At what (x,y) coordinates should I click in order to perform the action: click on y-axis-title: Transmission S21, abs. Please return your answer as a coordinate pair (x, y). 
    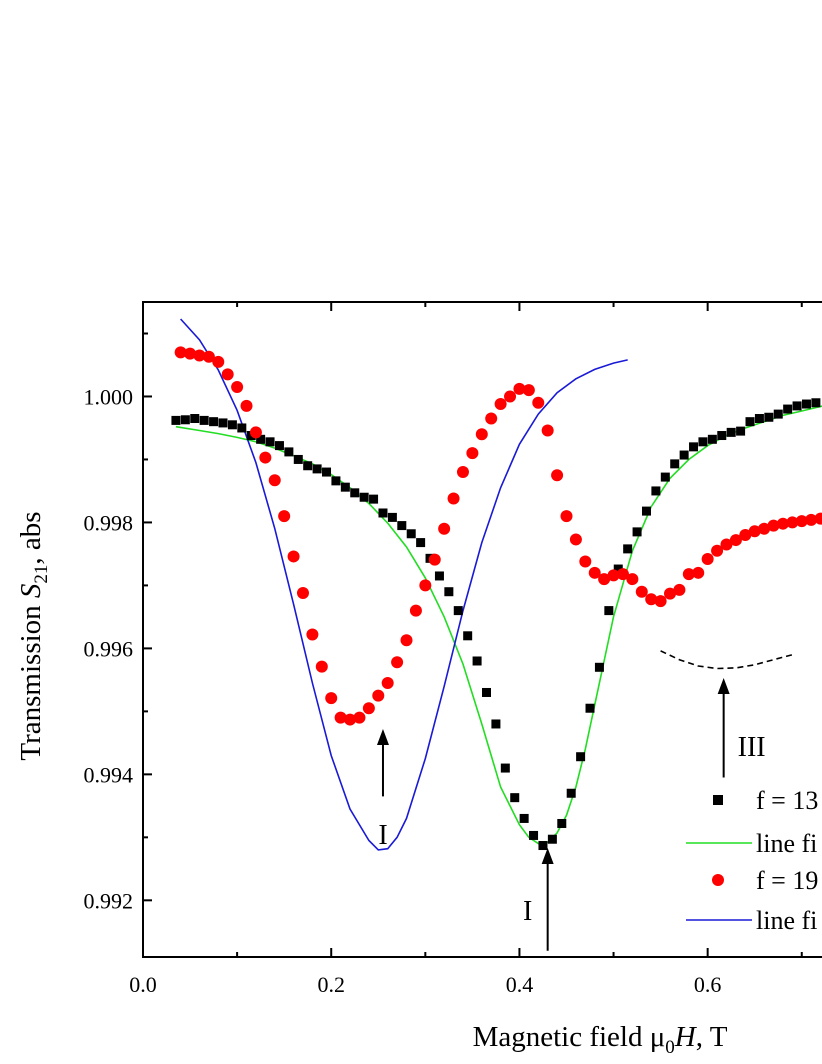
    Looking at the image, I should click on (33, 635).